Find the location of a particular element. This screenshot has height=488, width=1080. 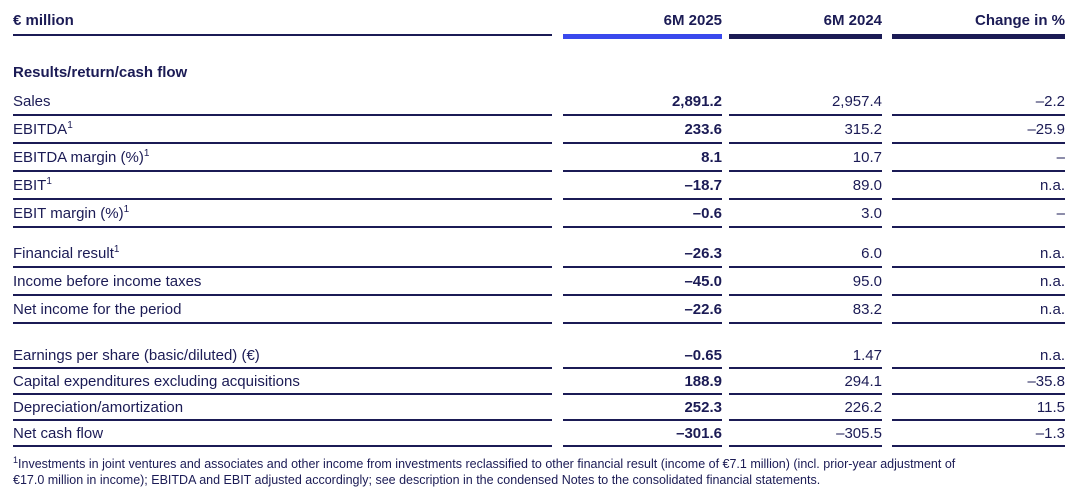

row-label: EBIT1 is located at coordinates (282, 186).